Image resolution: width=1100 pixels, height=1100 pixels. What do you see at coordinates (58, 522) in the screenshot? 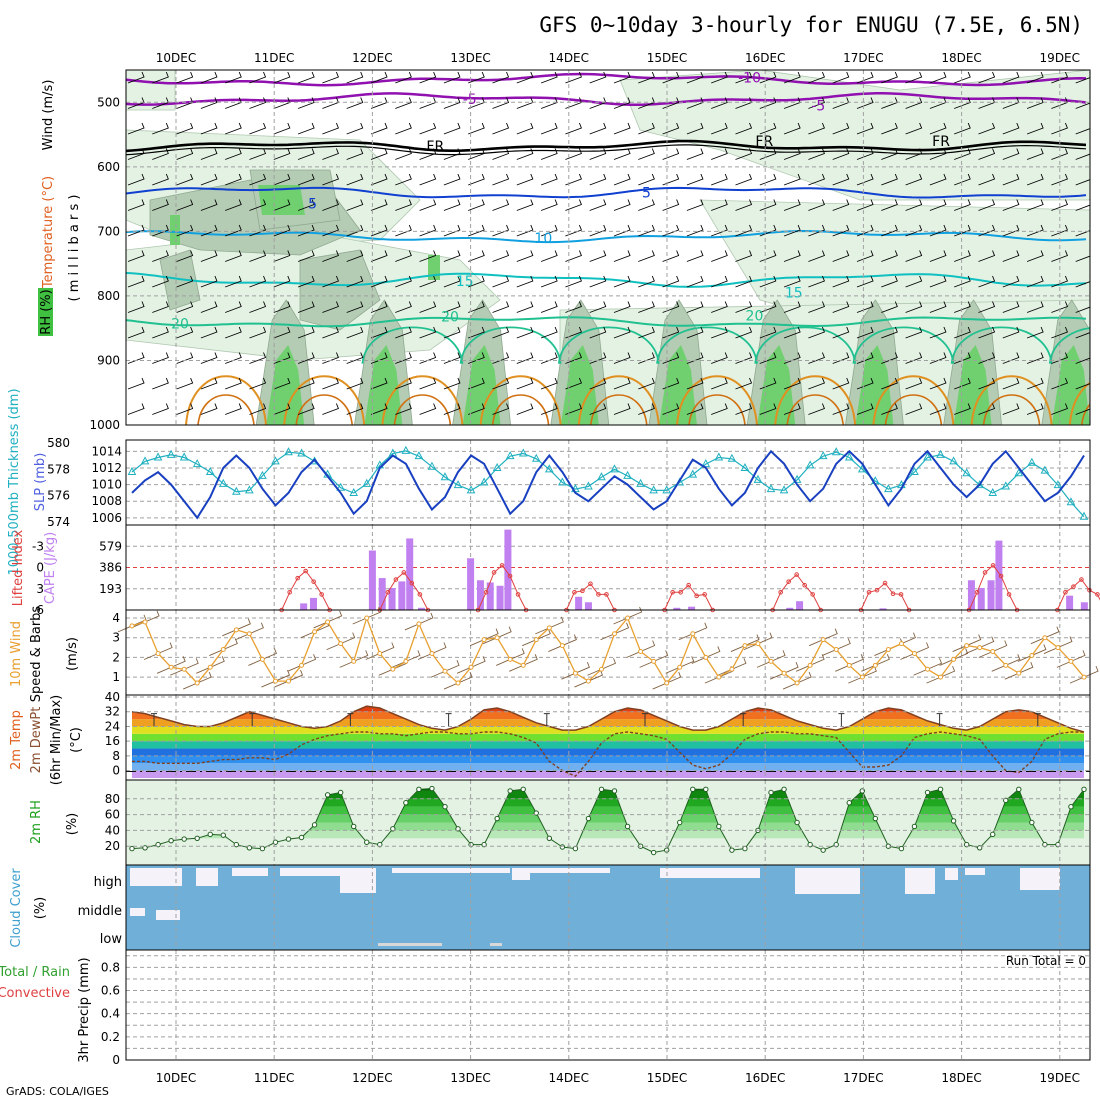
I see `thickness-tick: 574` at bounding box center [58, 522].